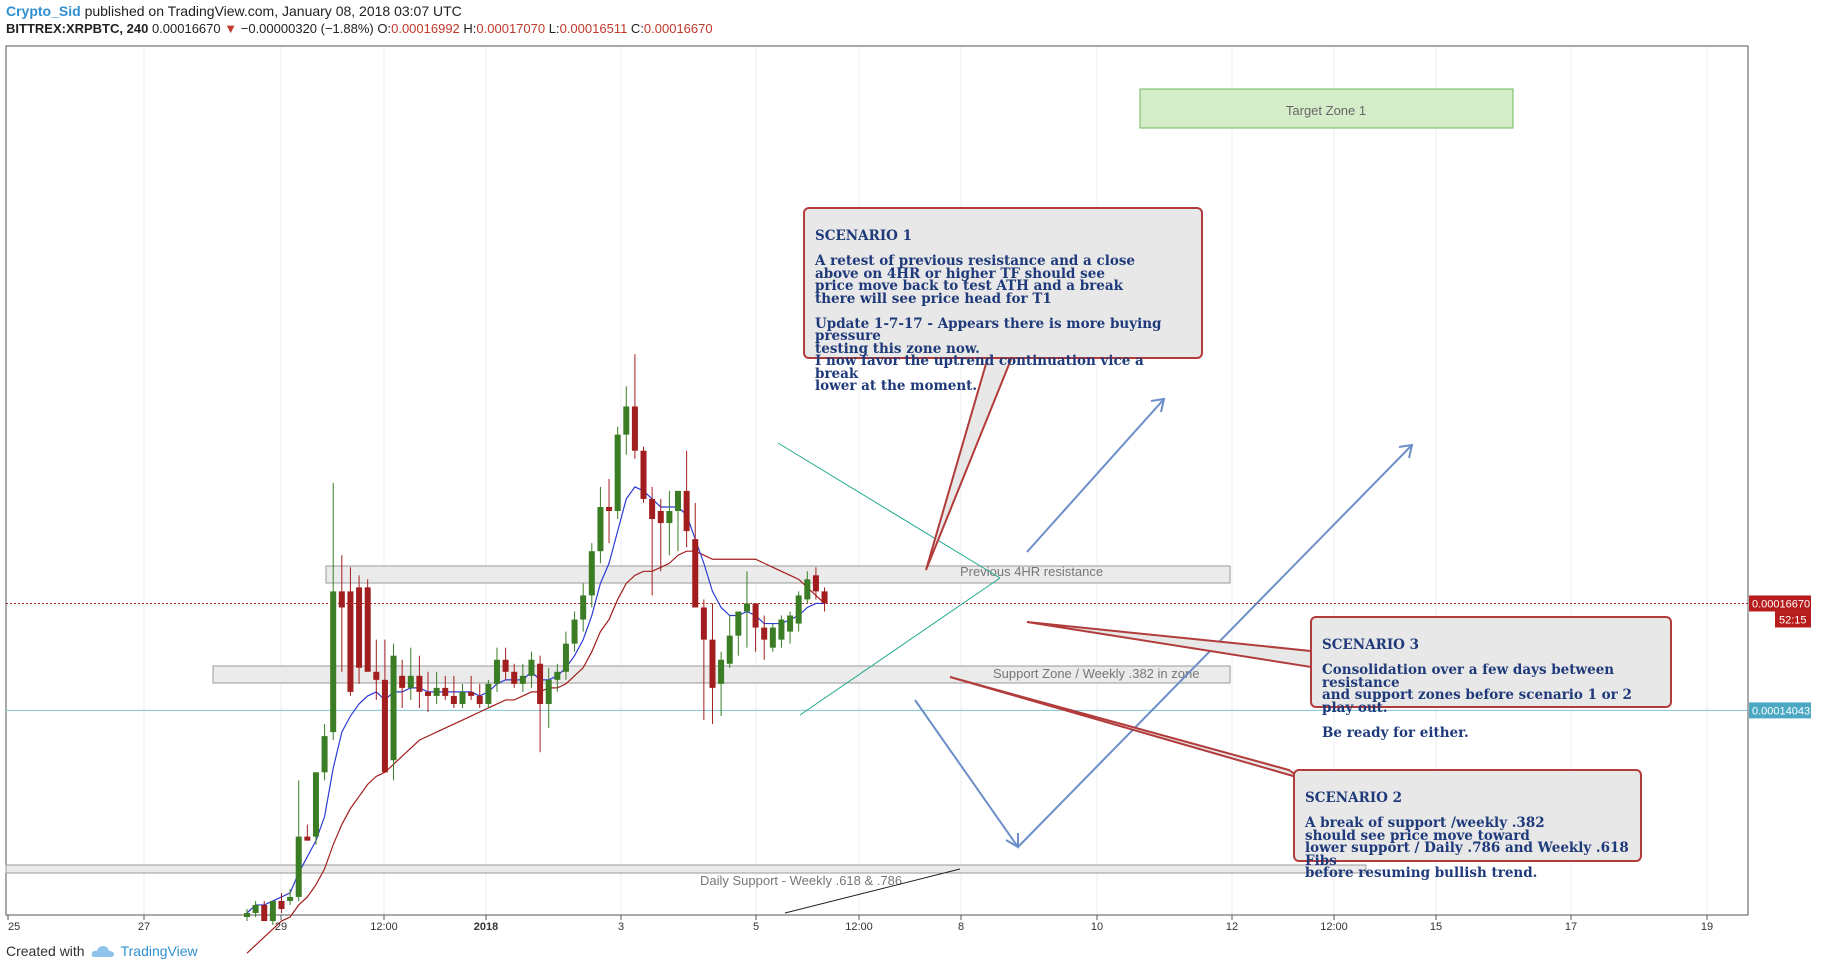  What do you see at coordinates (511, 28) in the screenshot?
I see `high-value: 0.00017070` at bounding box center [511, 28].